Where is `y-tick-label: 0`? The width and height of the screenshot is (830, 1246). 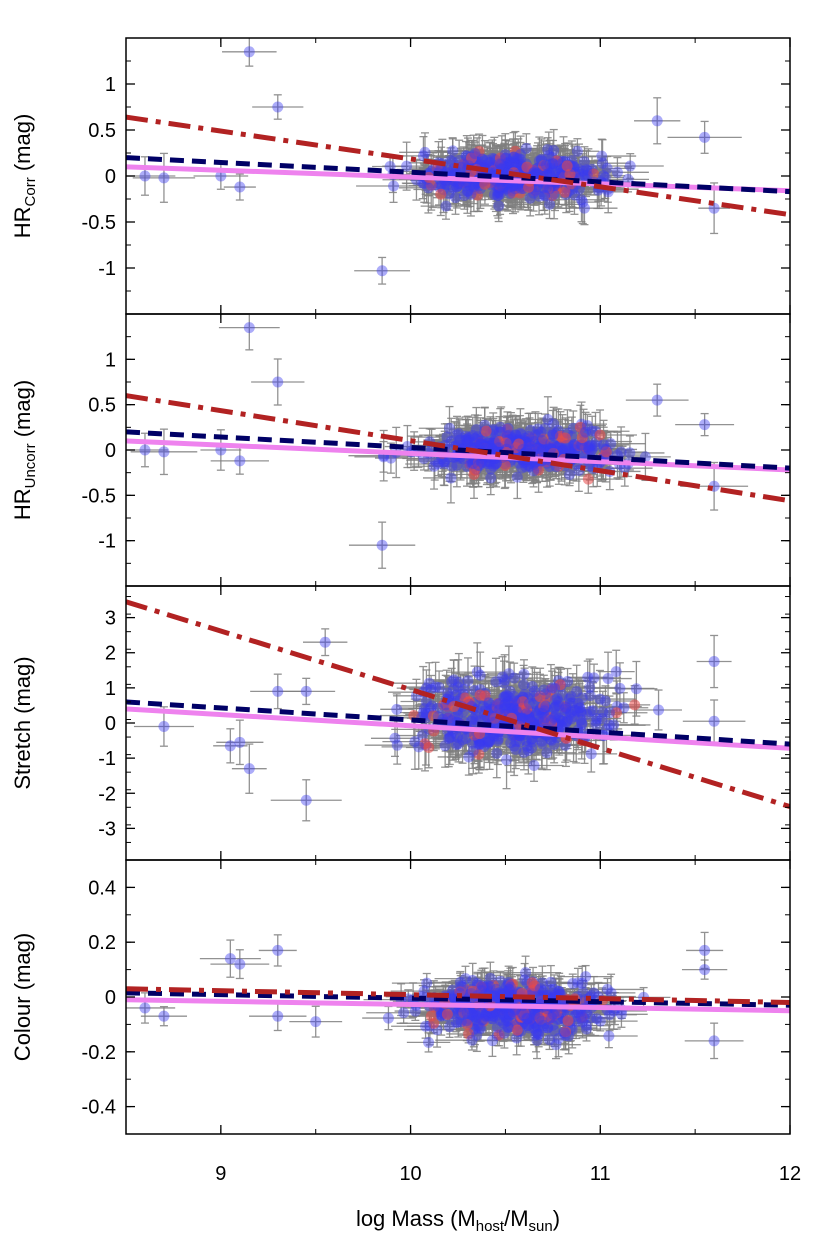 y-tick-label: 0 is located at coordinates (110, 177).